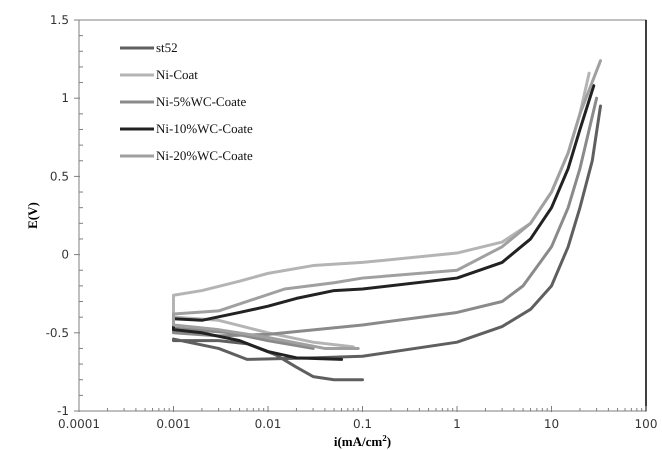 Image resolution: width=662 pixels, height=450 pixels. I want to click on y-tick-label: 1, so click(65, 98).